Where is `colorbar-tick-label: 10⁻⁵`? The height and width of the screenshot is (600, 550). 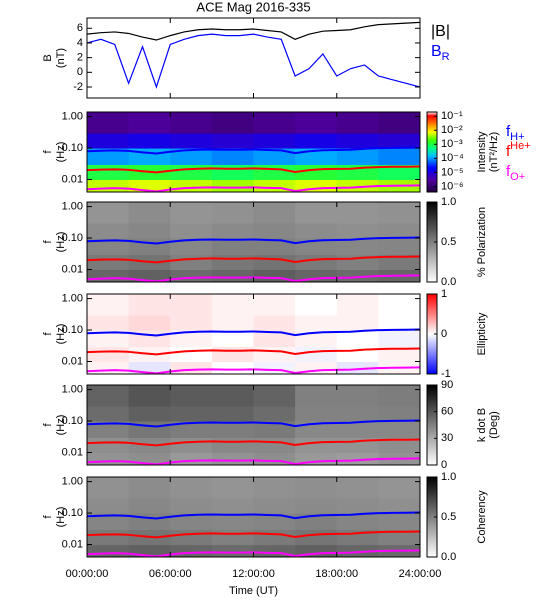 colorbar-tick-label: 10⁻⁵ is located at coordinates (452, 172).